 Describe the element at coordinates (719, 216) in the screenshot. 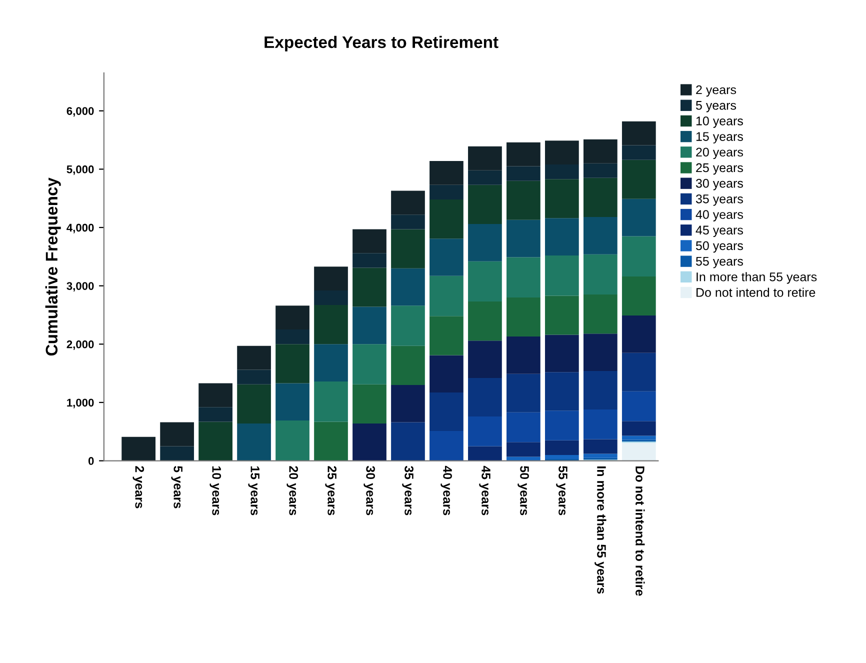

I see `legend-label: 40 years` at that location.